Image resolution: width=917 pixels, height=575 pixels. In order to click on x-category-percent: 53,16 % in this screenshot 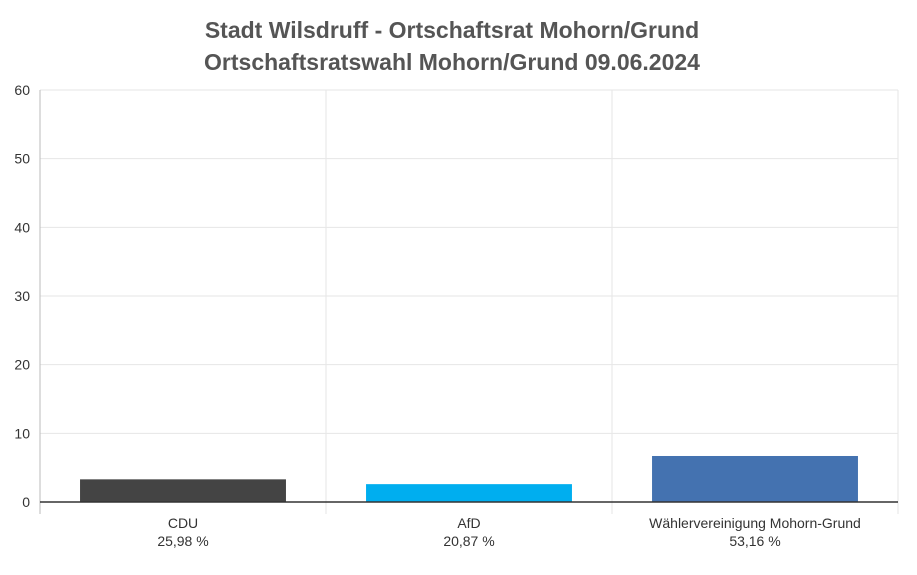, I will do `click(754, 541)`.